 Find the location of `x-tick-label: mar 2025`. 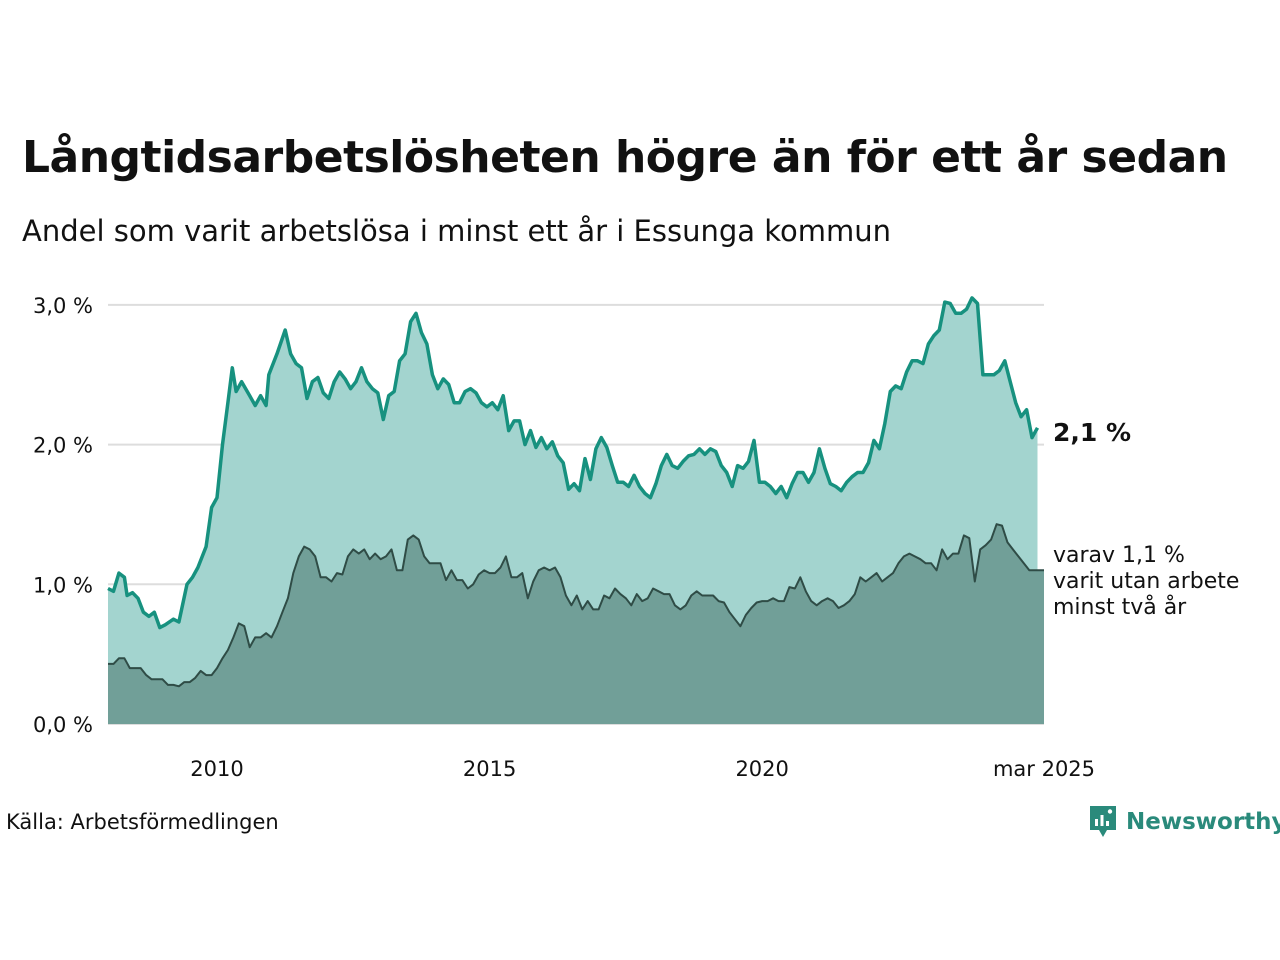

x-tick-label: mar 2025 is located at coordinates (1044, 769).